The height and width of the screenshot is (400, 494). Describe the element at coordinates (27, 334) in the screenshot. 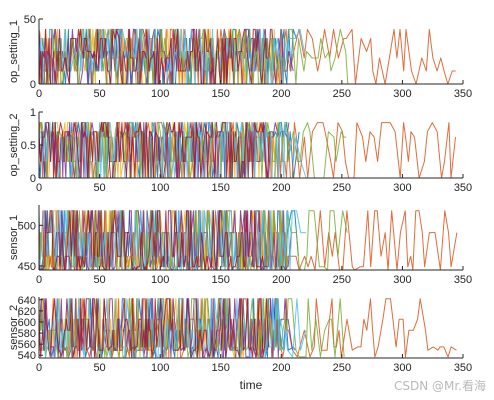

I see `y-tick-label: 580` at that location.